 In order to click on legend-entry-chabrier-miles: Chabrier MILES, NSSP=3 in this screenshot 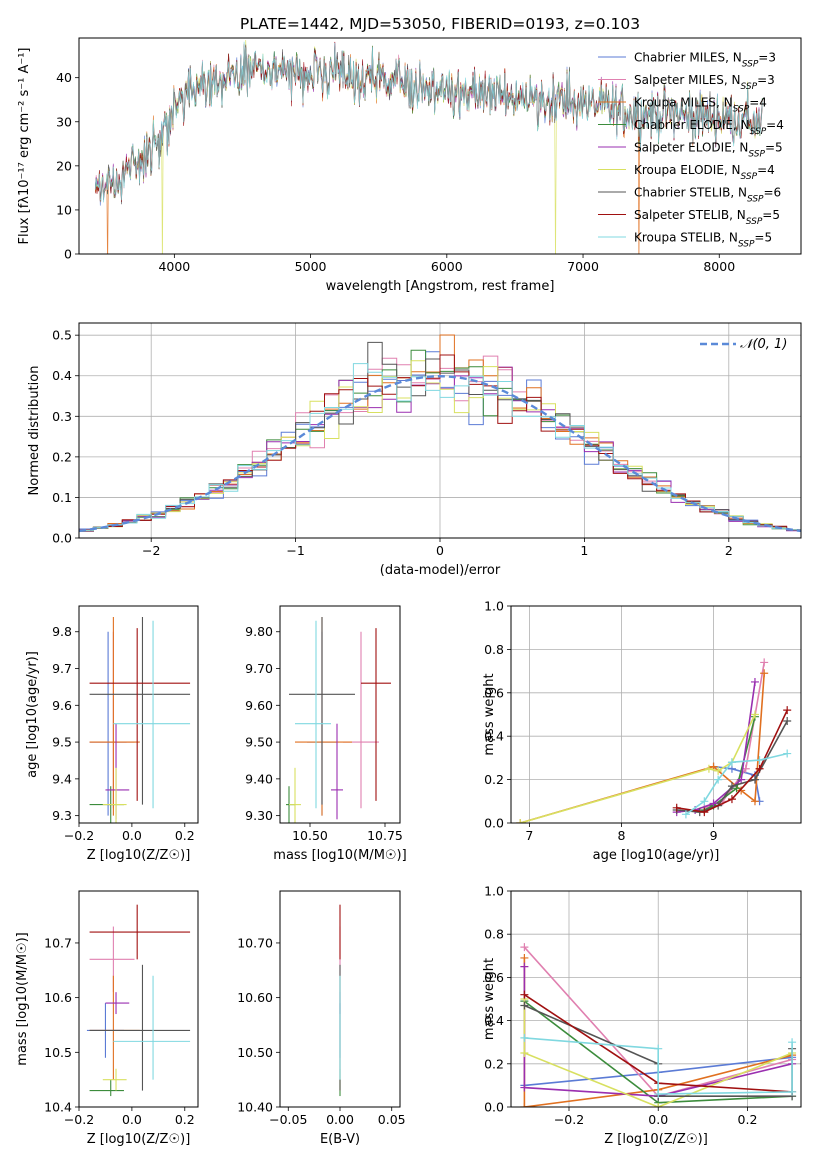, I will do `click(705, 60)`.